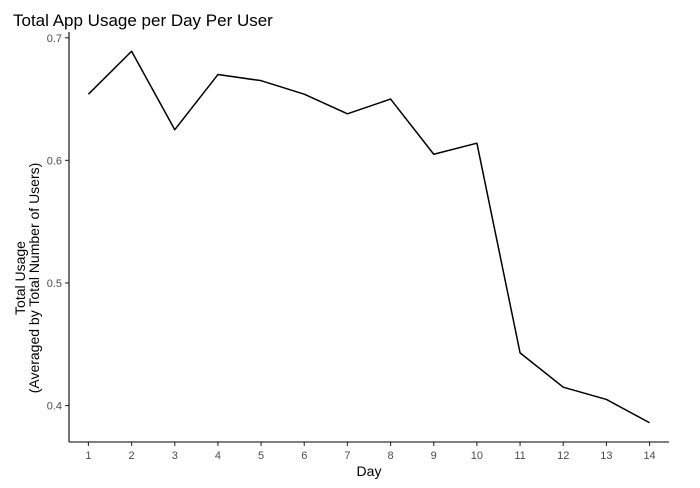  I want to click on x-tick-label: 7, so click(347, 456).